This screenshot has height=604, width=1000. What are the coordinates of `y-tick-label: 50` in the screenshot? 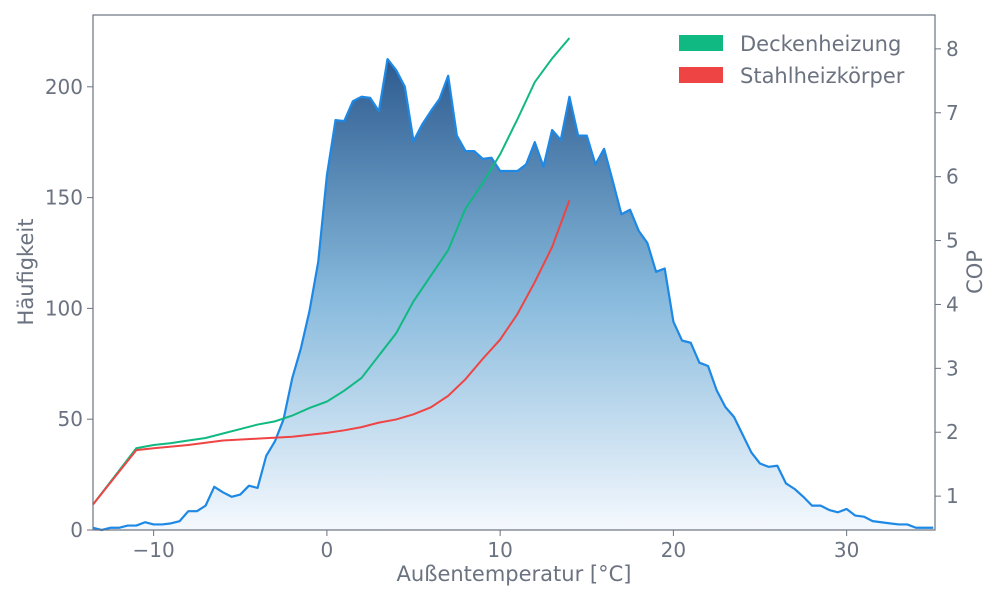 It's located at (70, 419).